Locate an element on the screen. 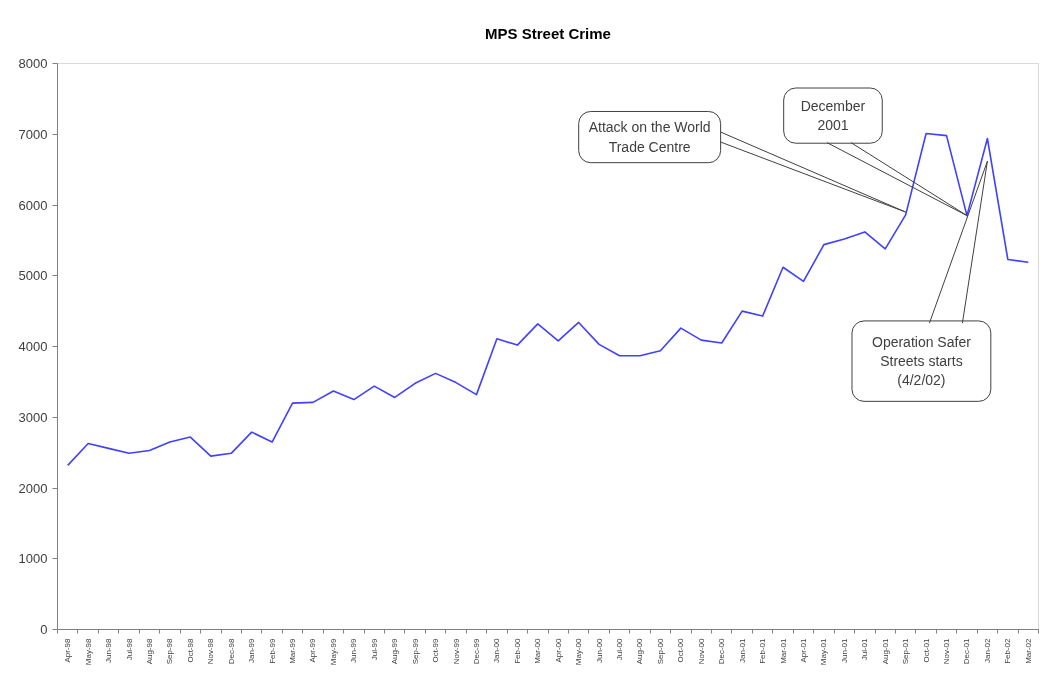  x-tick-label: May-98 is located at coordinates (88, 651).